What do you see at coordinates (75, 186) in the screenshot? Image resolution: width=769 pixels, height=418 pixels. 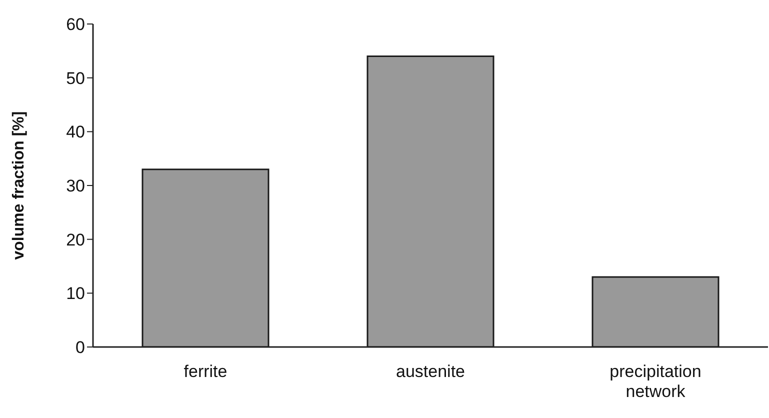 I see `y-tick-label: 30` at bounding box center [75, 186].